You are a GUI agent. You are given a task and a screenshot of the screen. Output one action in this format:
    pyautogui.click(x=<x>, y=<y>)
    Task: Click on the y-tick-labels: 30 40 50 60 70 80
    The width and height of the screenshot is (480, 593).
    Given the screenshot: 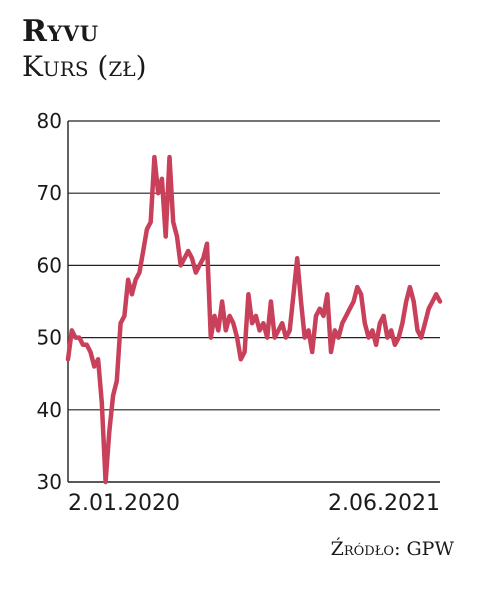 What is the action you would take?
    pyautogui.click(x=49, y=301)
    